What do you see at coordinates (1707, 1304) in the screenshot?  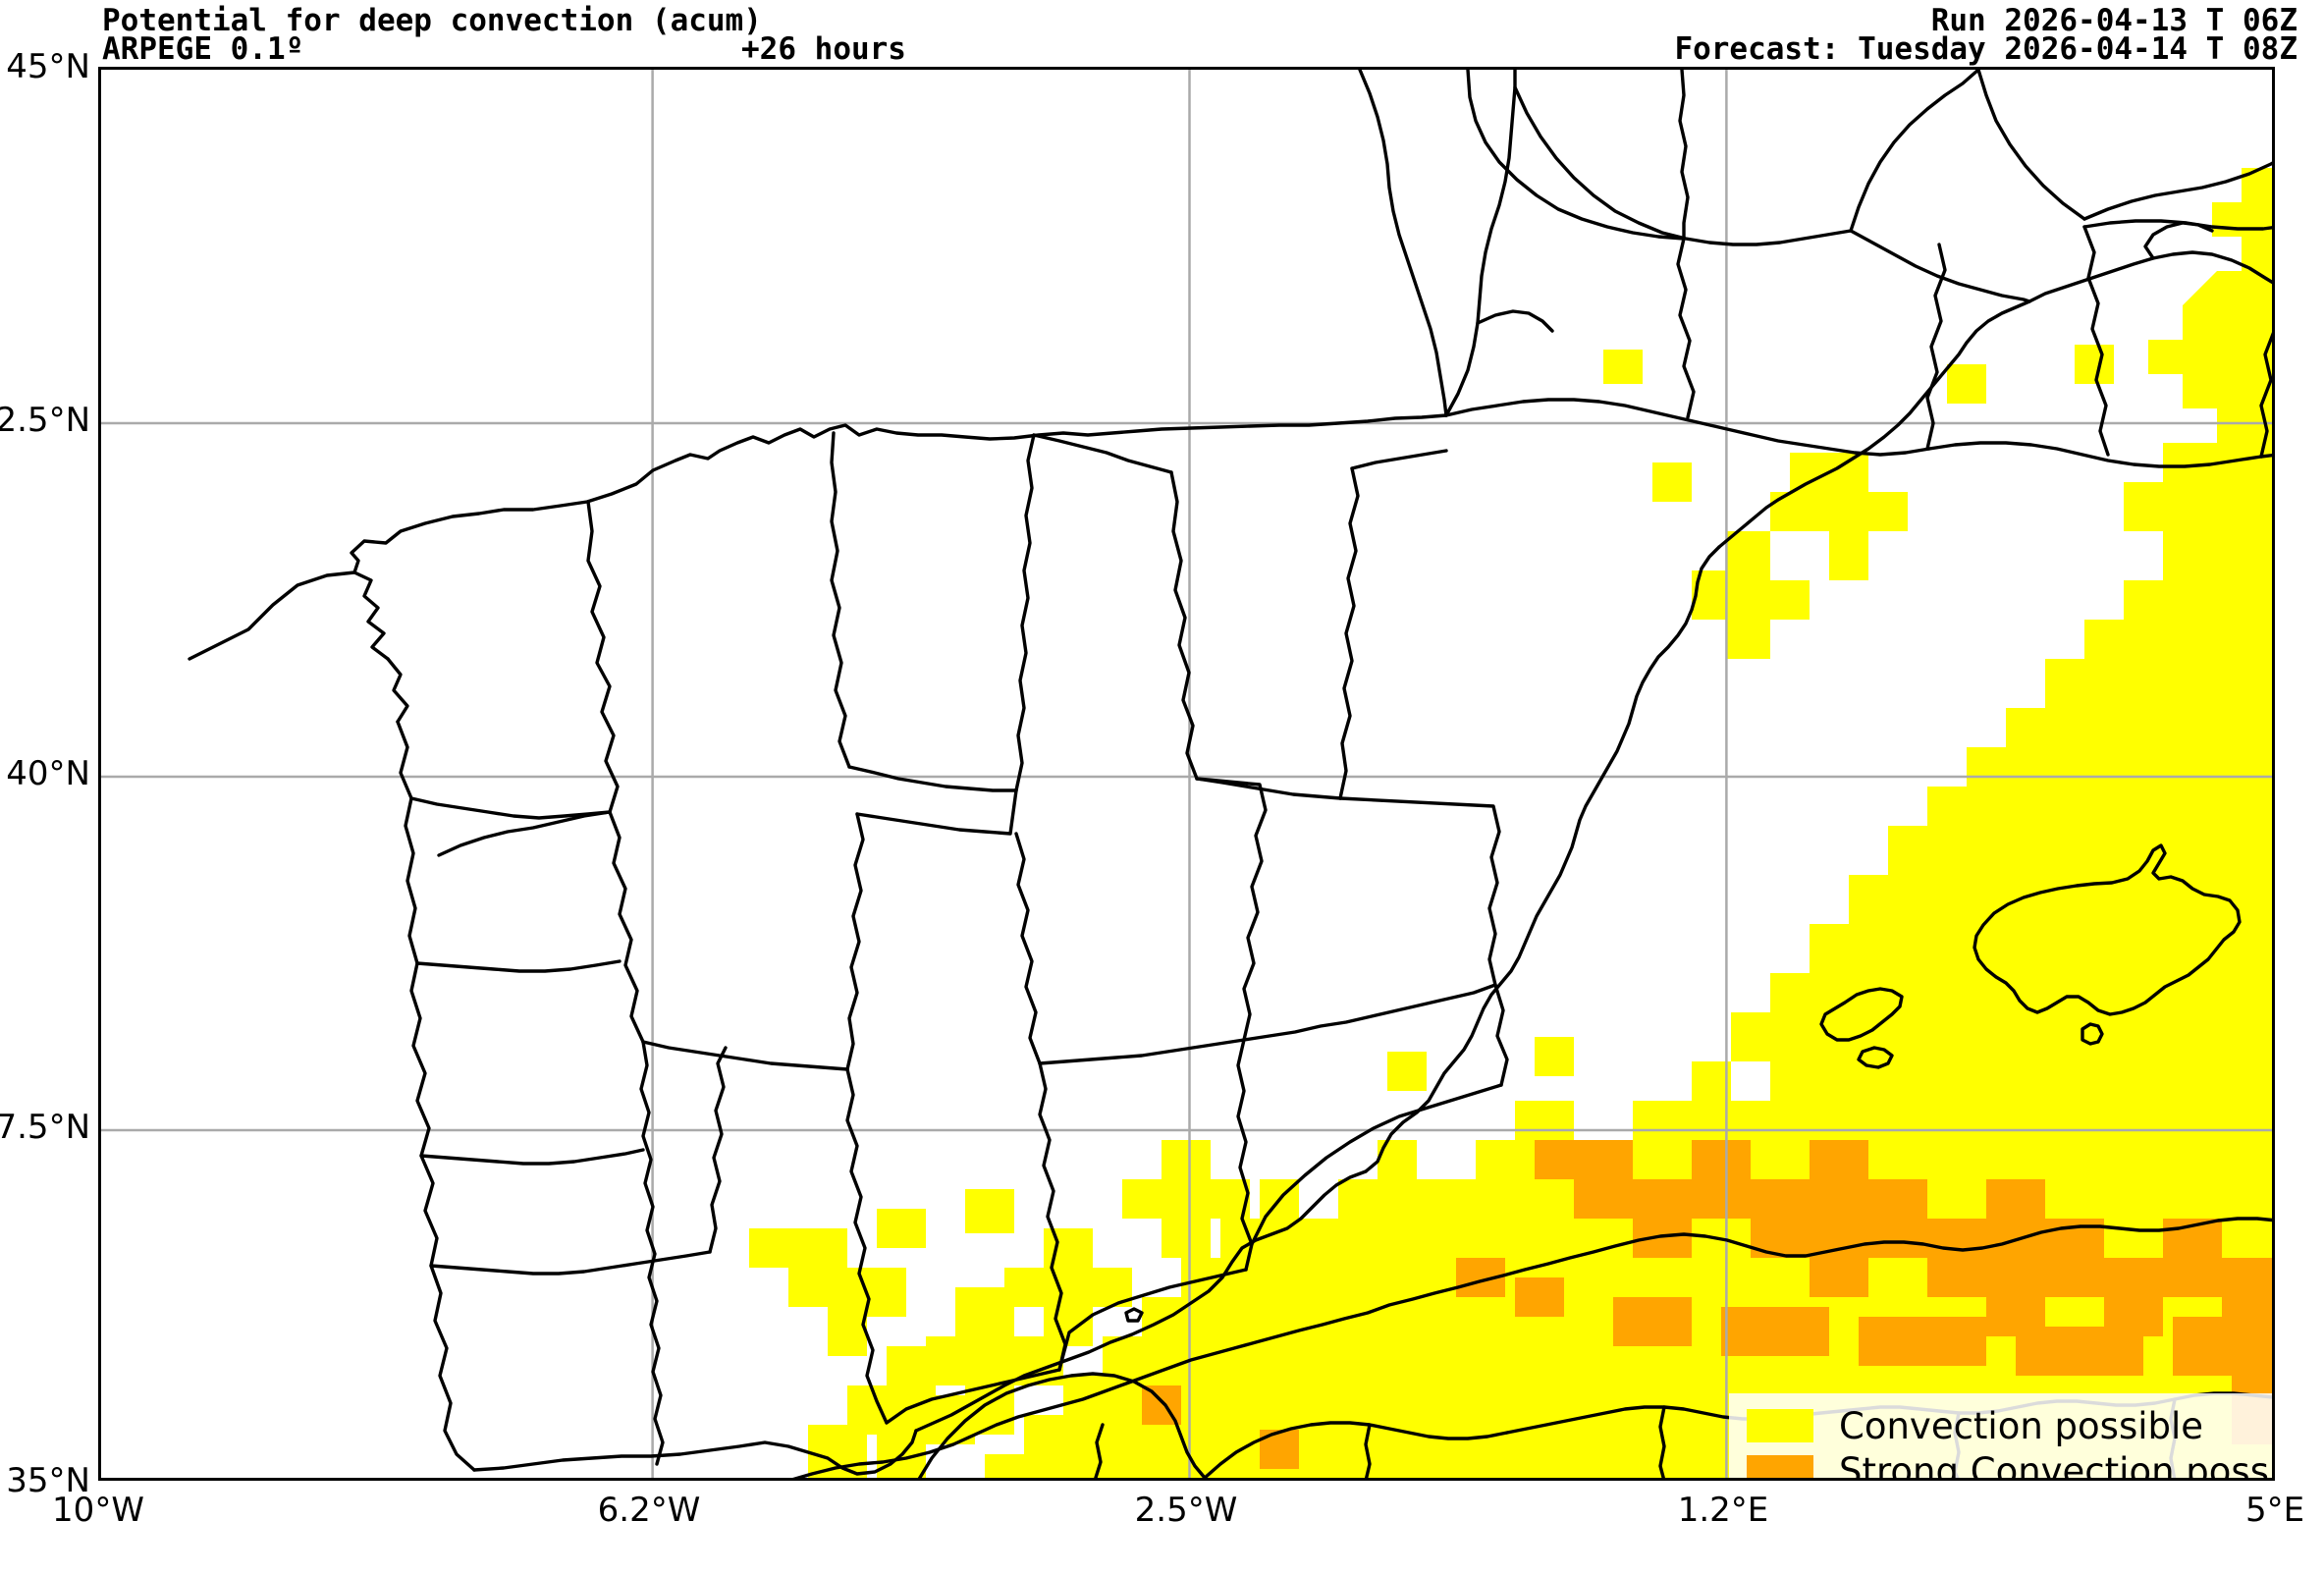 I see `strong-convection-possible-region` at bounding box center [1707, 1304].